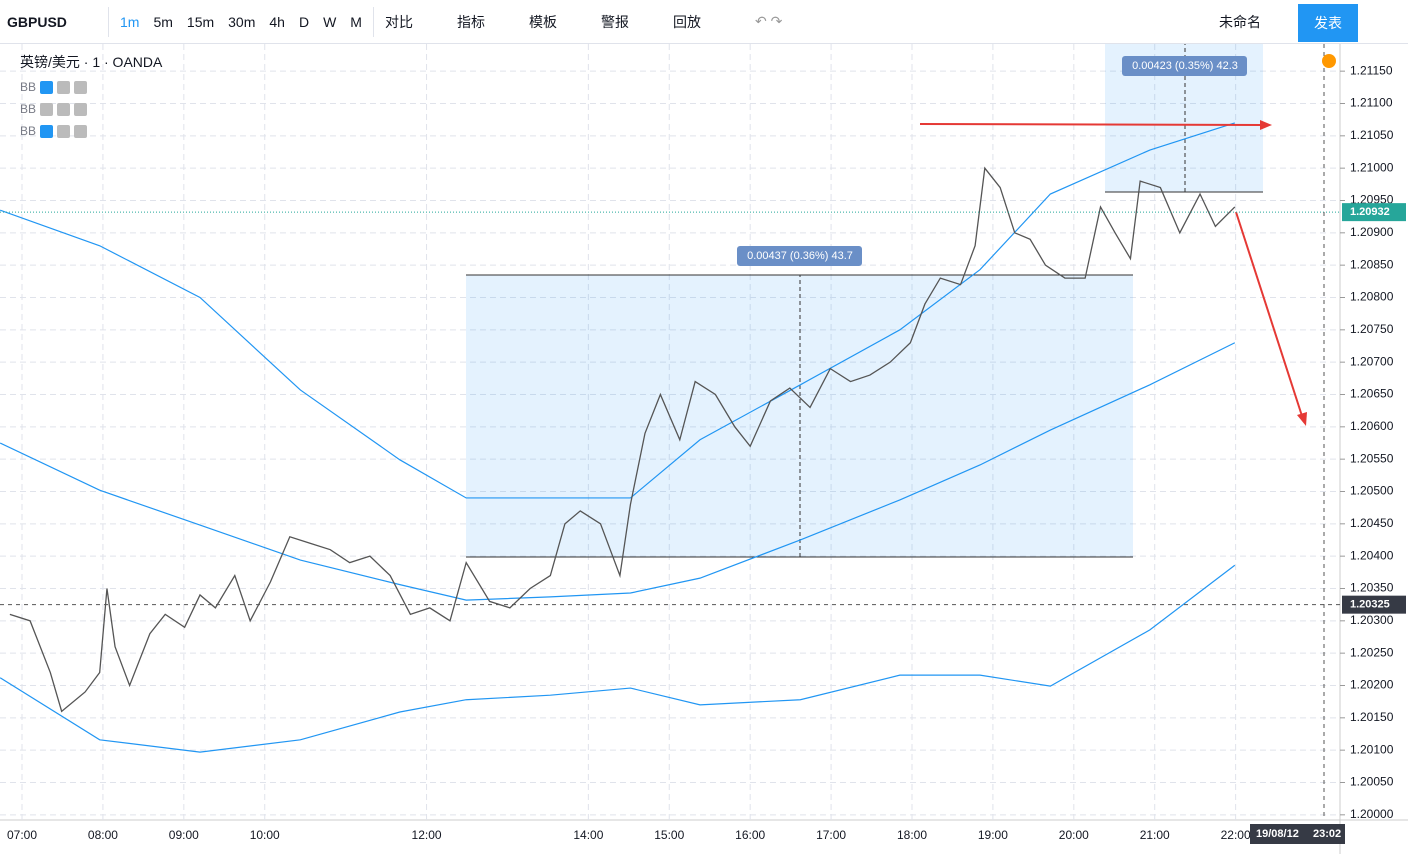 The height and width of the screenshot is (854, 1408). What do you see at coordinates (398, 21) in the screenshot?
I see `tool-button: 对比` at bounding box center [398, 21].